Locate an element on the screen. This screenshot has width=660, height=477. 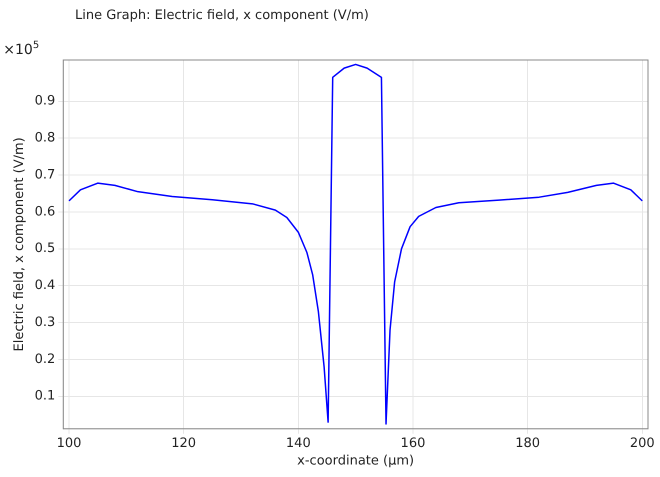
chart-title: Line Graph: Electric field, x component (V/m) is located at coordinates (222, 15).